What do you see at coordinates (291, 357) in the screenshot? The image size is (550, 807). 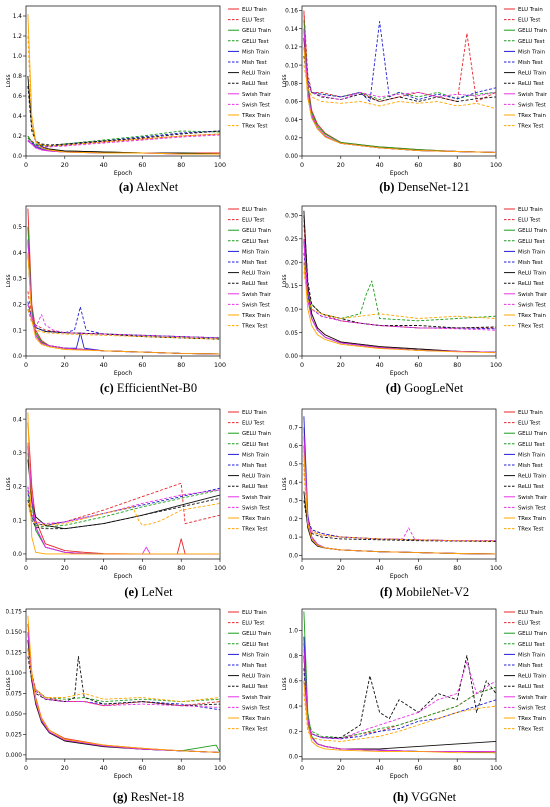 I see `y-tick-label: 0.00` at bounding box center [291, 357].